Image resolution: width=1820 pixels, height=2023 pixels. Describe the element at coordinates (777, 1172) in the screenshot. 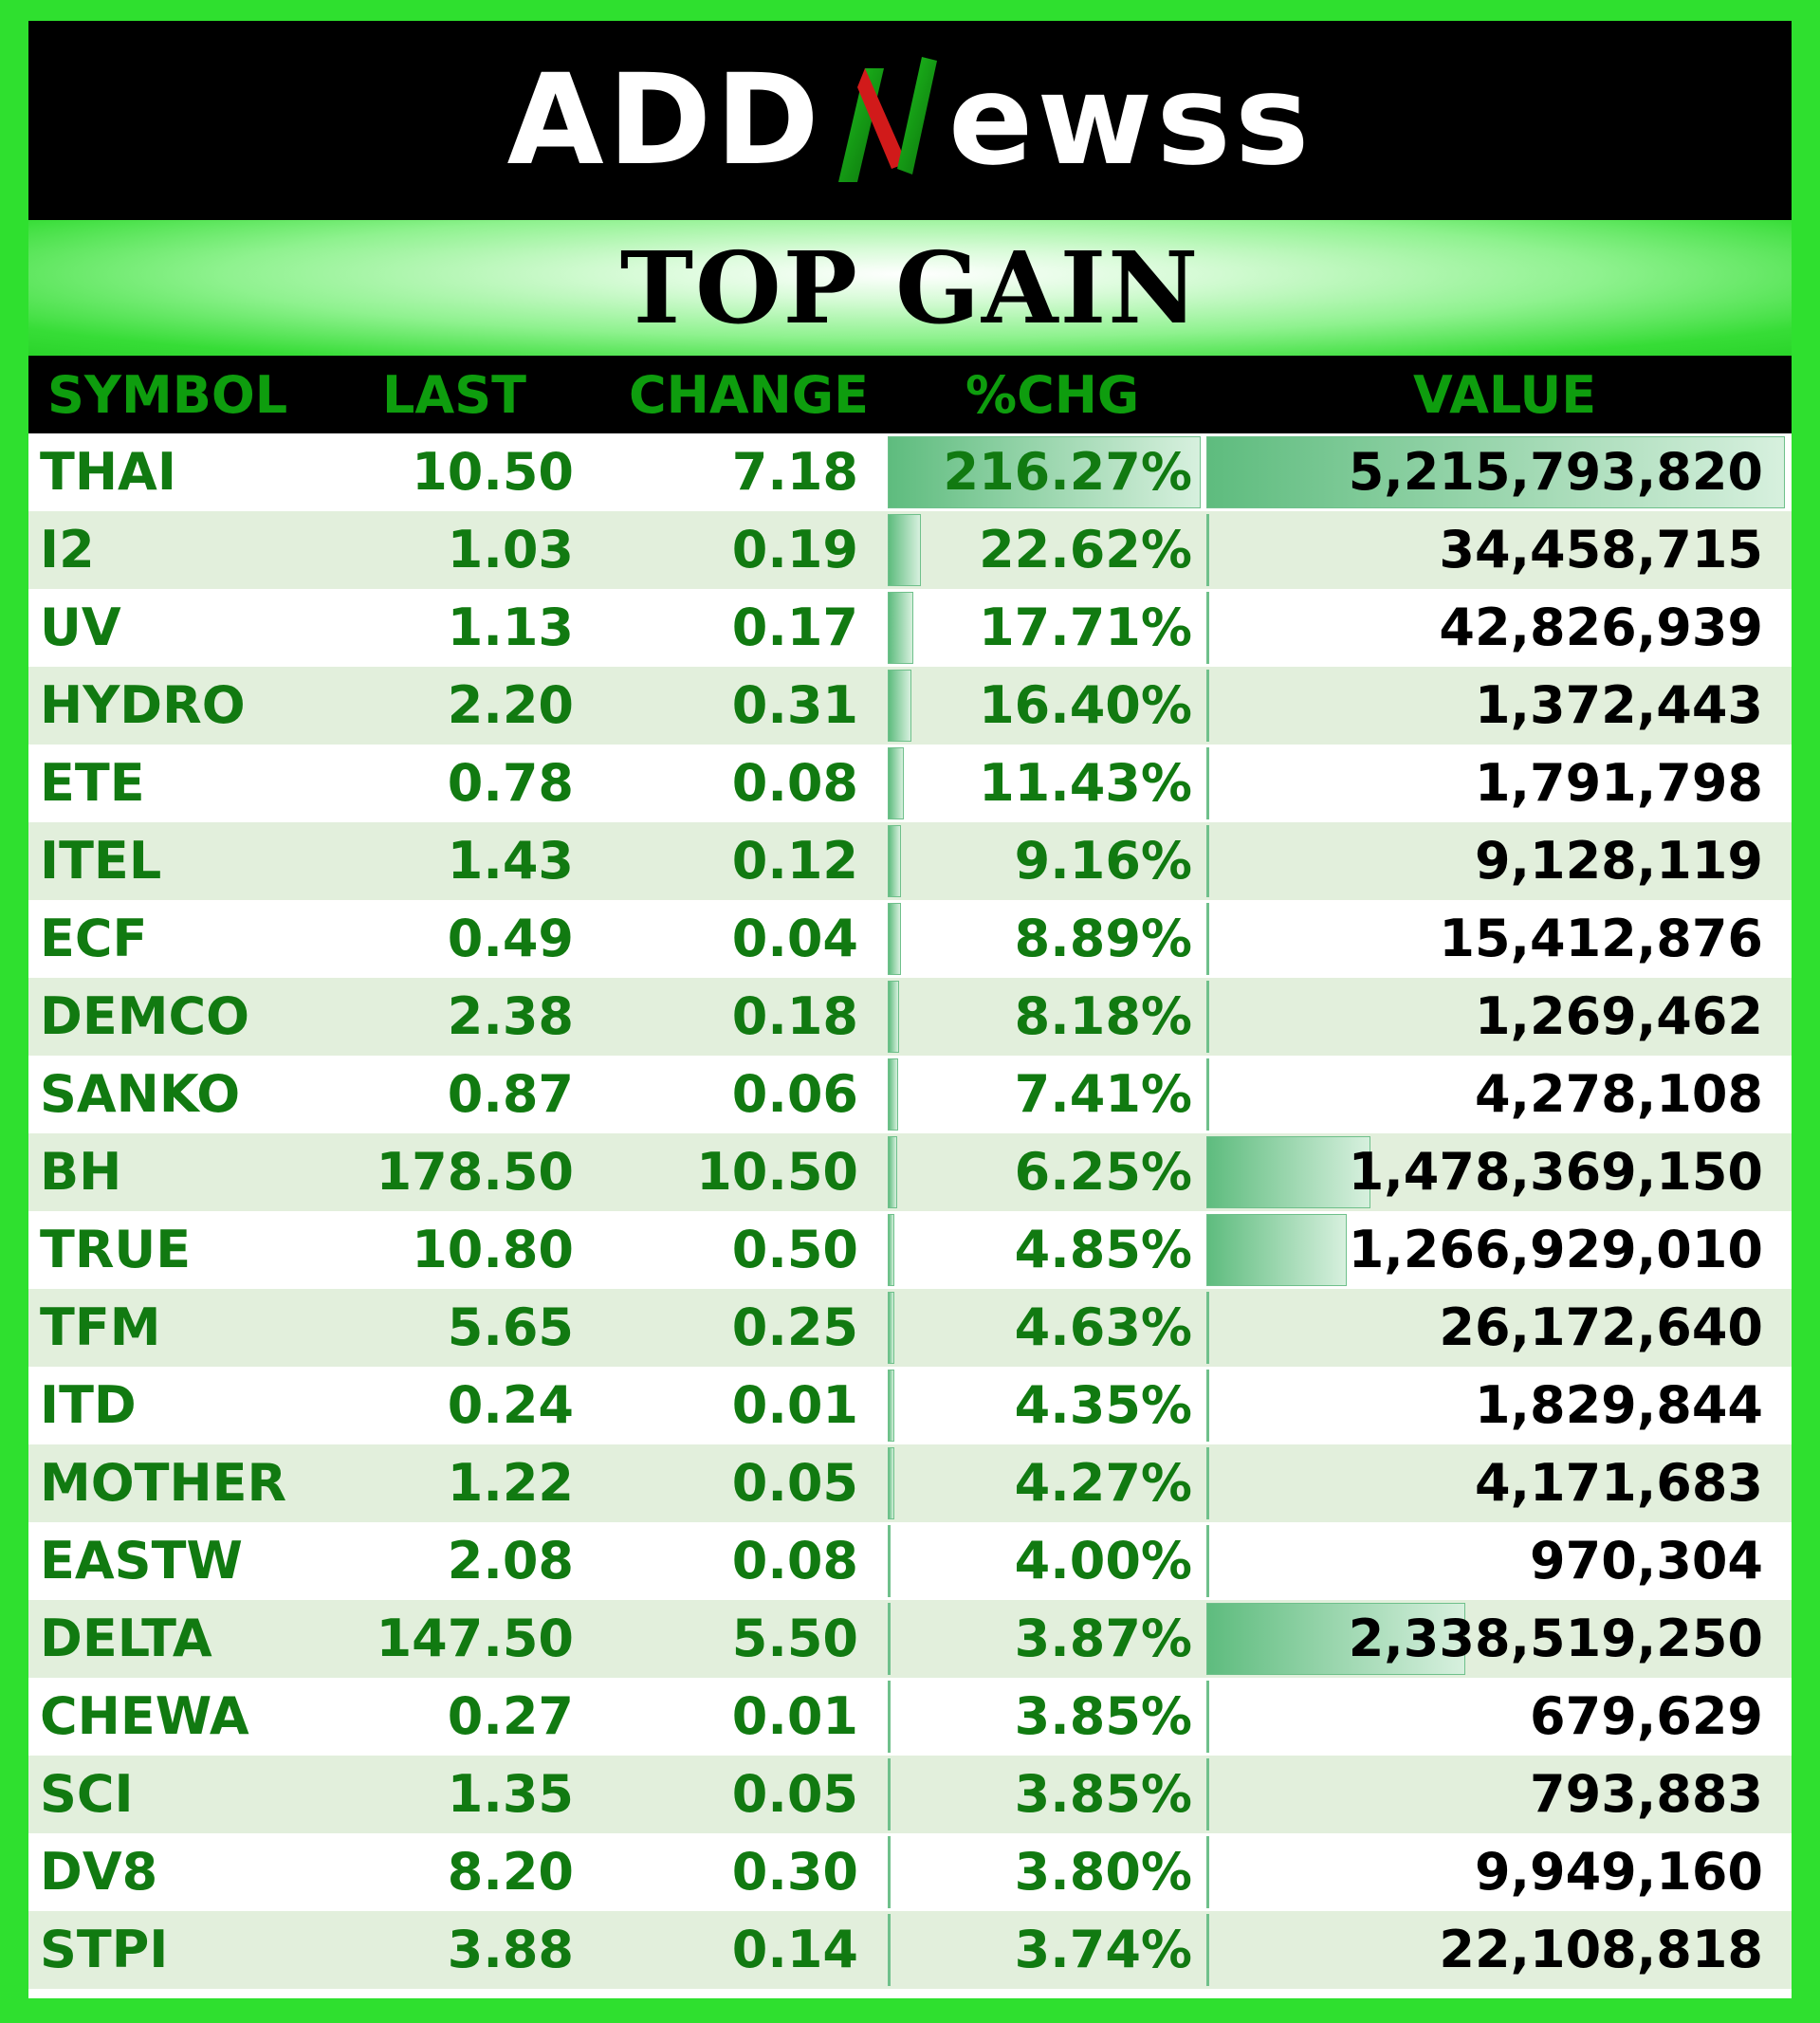

I see `change-cell: 10.50` at that location.